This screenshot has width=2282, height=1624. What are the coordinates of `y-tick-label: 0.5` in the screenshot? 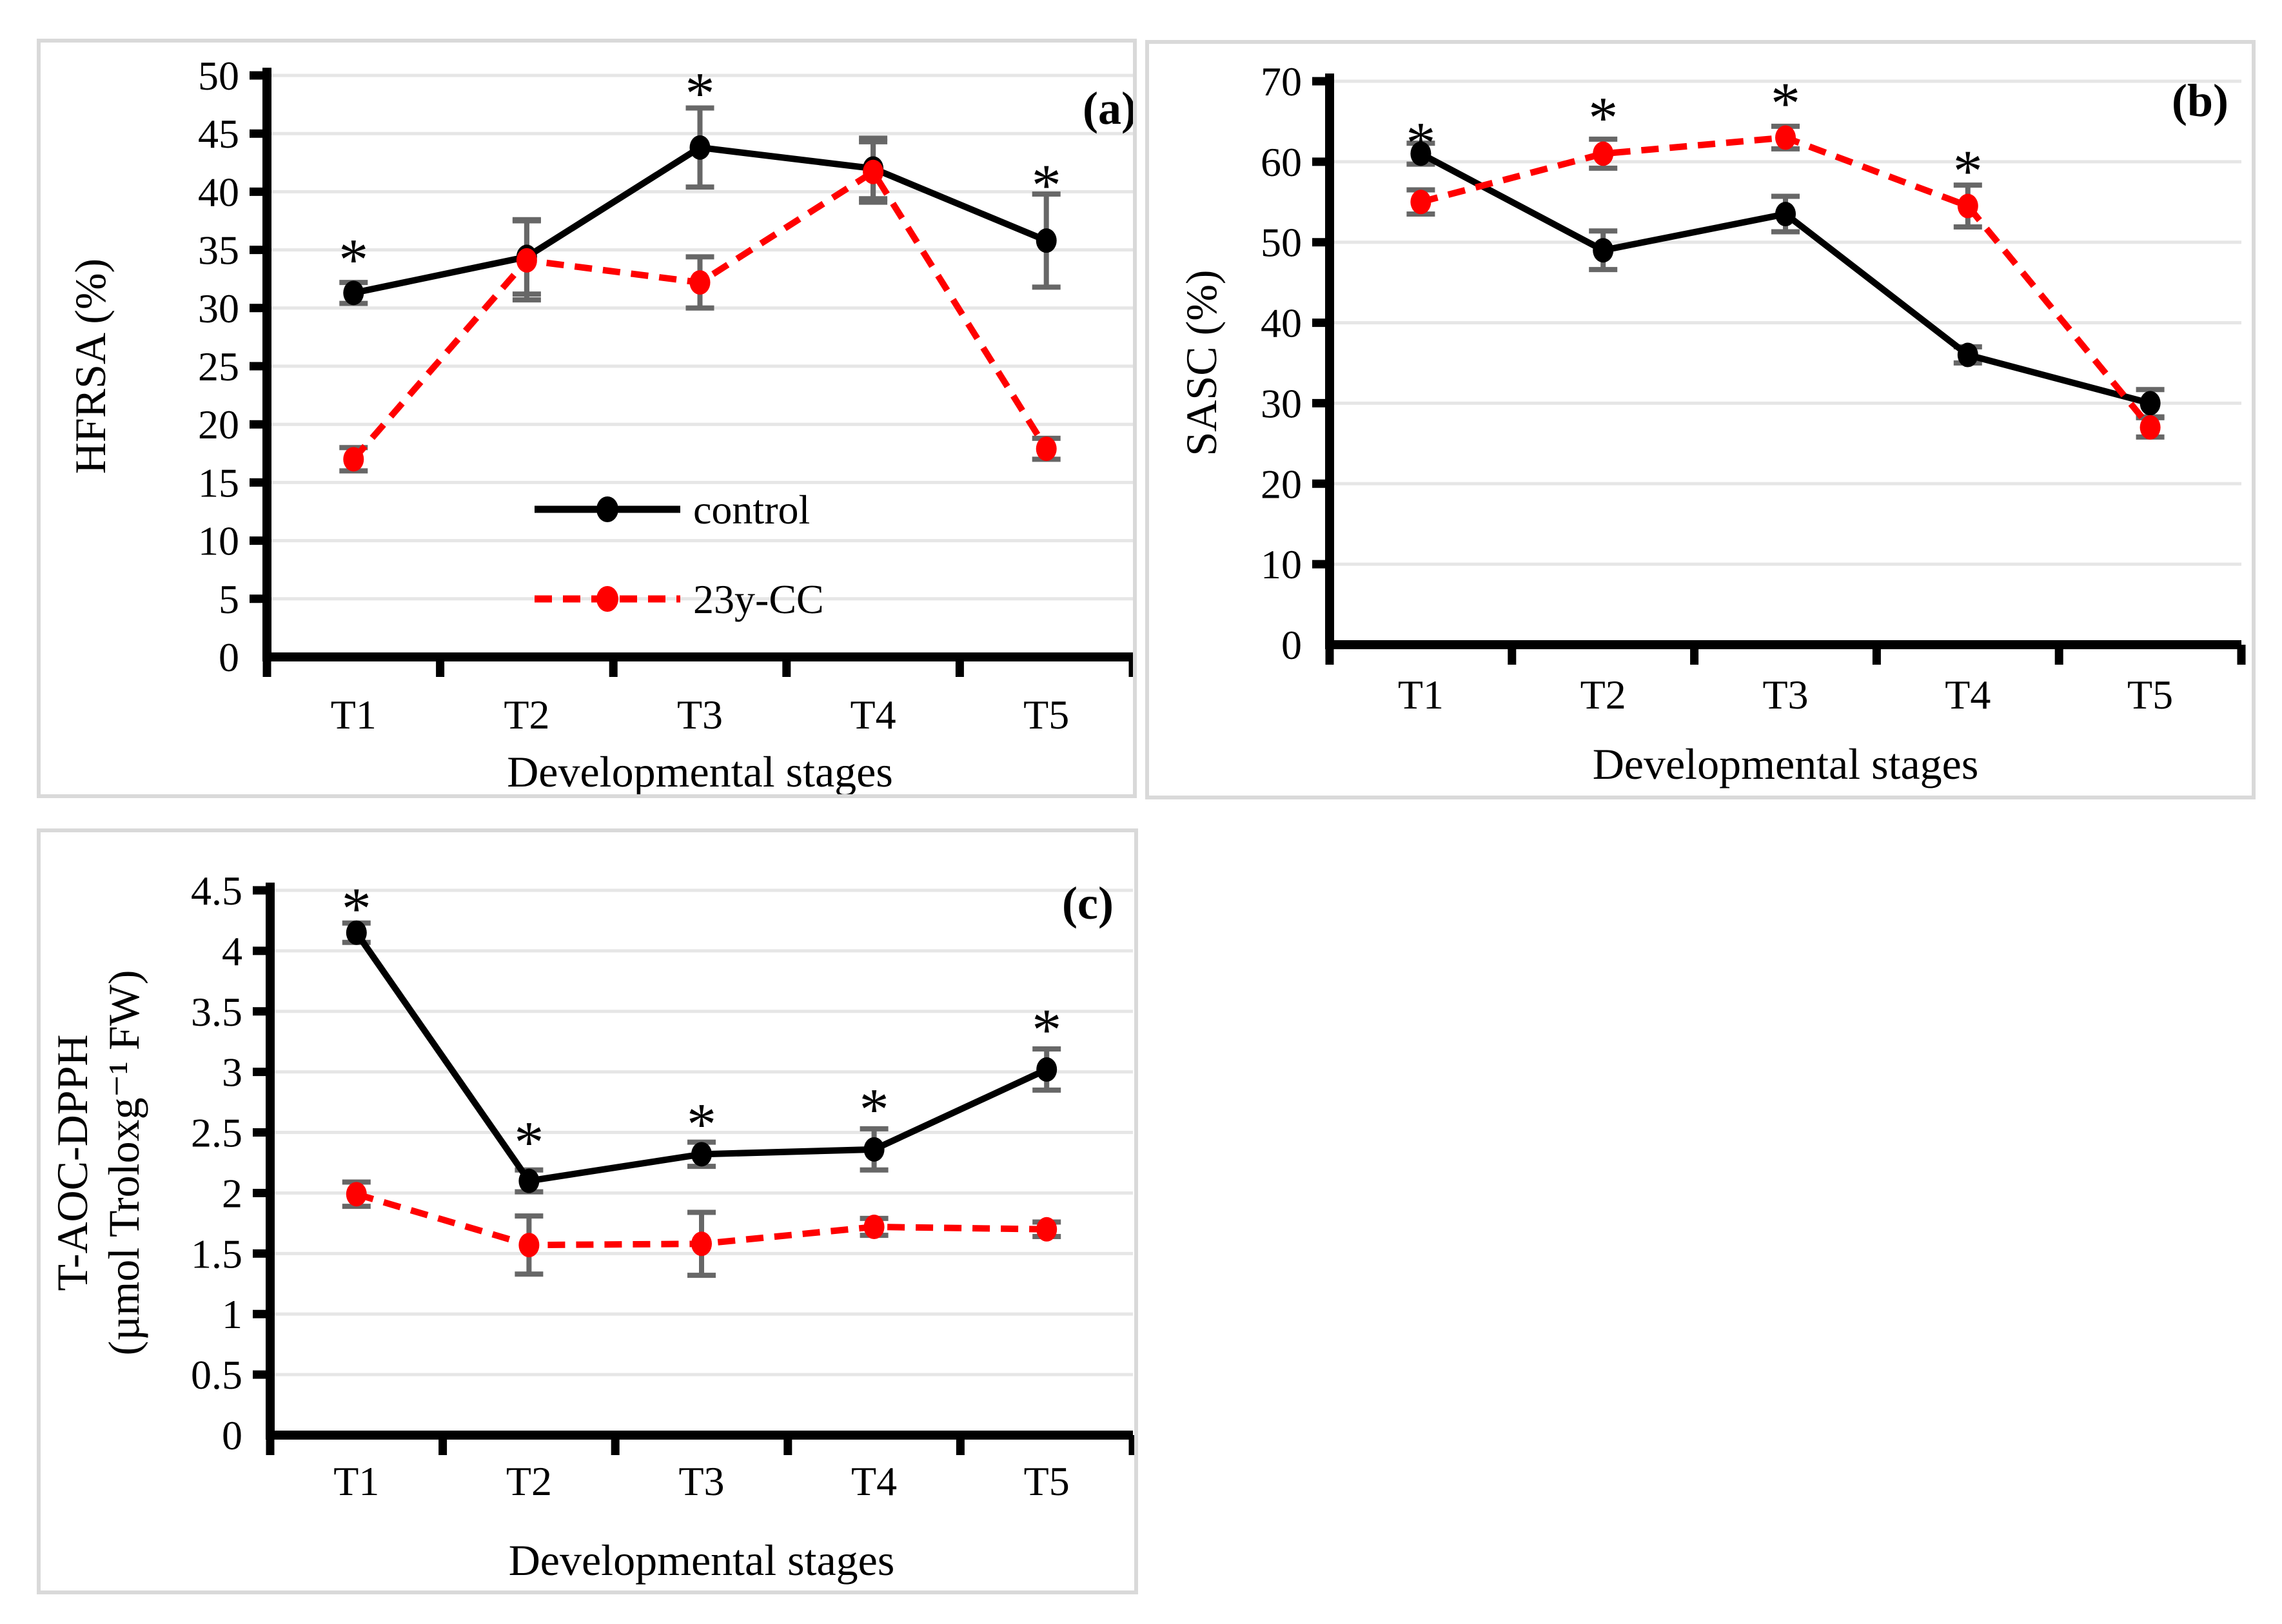 It's located at (216, 1375).